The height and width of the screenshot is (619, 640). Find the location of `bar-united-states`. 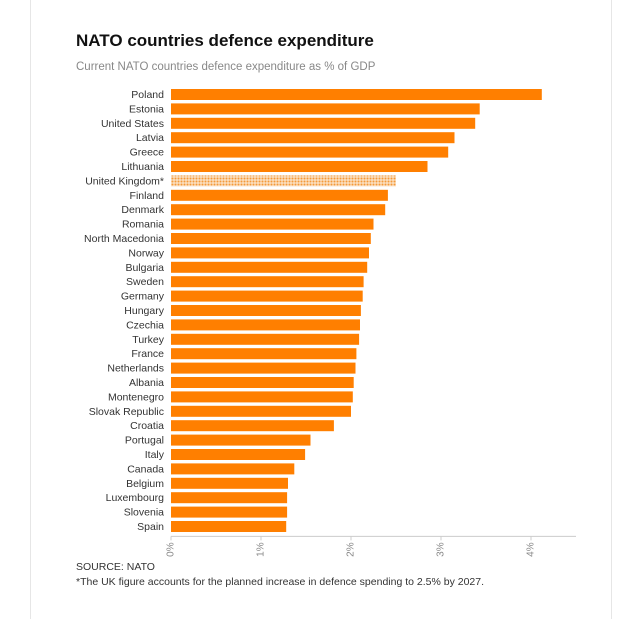

bar-united-states is located at coordinates (323, 123).